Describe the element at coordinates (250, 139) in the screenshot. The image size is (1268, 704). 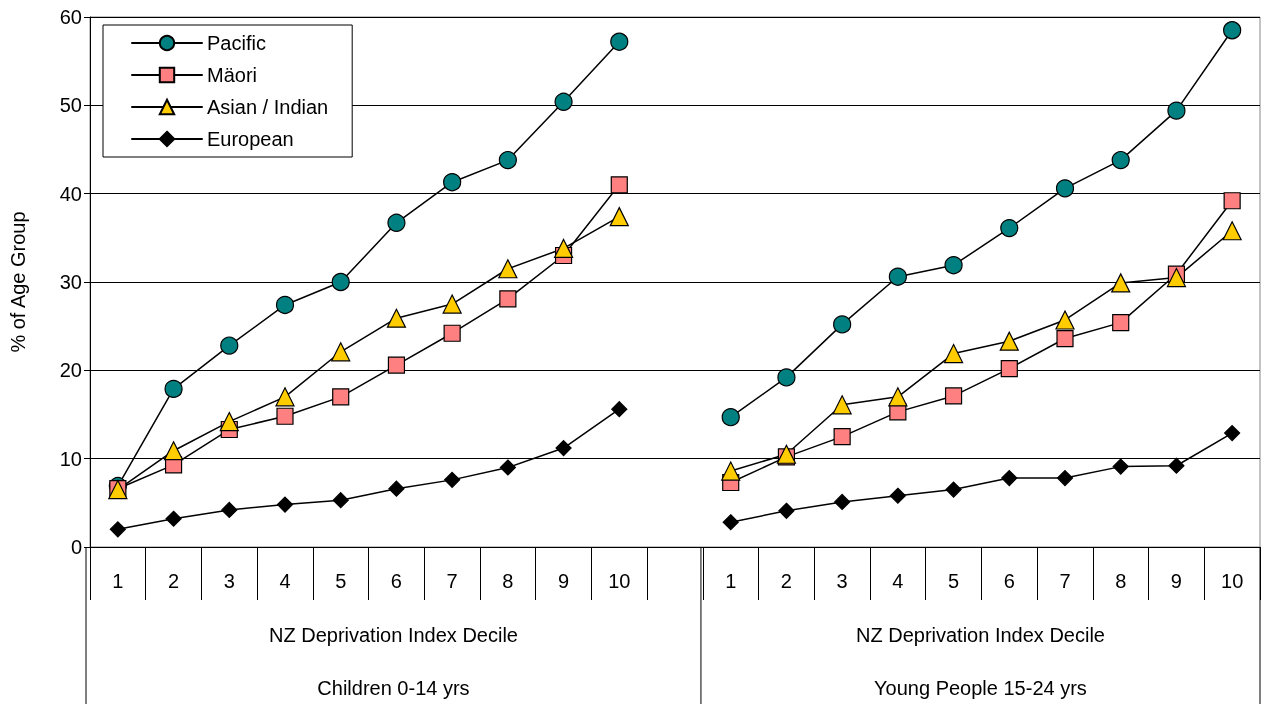
I see `legend-label: European` at that location.